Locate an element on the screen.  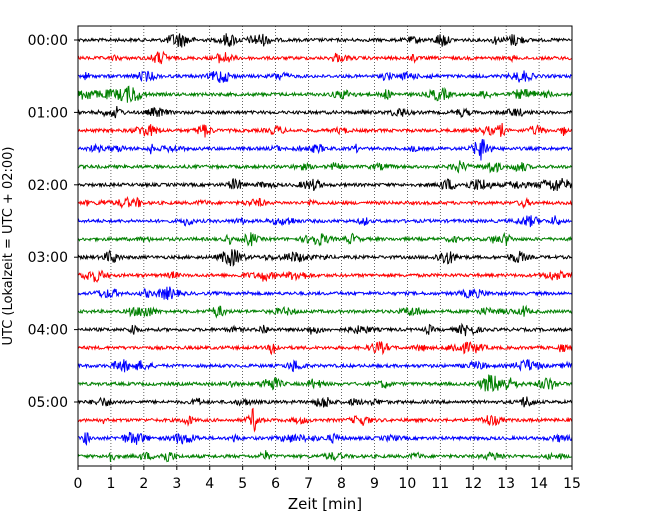
x-tick-label: 2 is located at coordinates (143, 484).